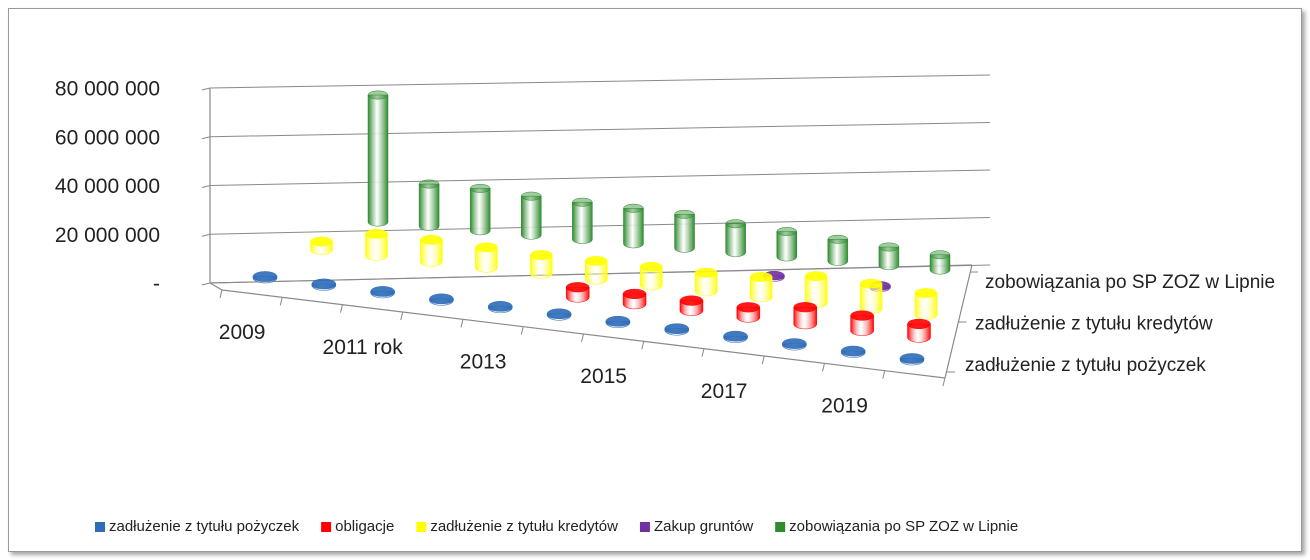 This screenshot has height=560, width=1310. Describe the element at coordinates (156, 284) in the screenshot. I see `y-tick-label: -` at that location.